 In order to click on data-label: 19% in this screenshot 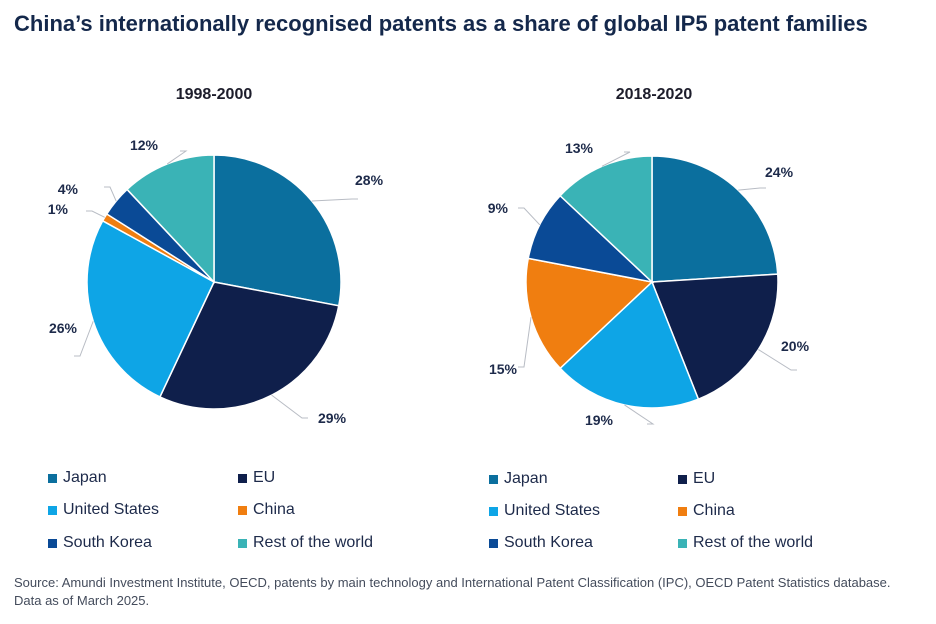, I will do `click(599, 420)`.